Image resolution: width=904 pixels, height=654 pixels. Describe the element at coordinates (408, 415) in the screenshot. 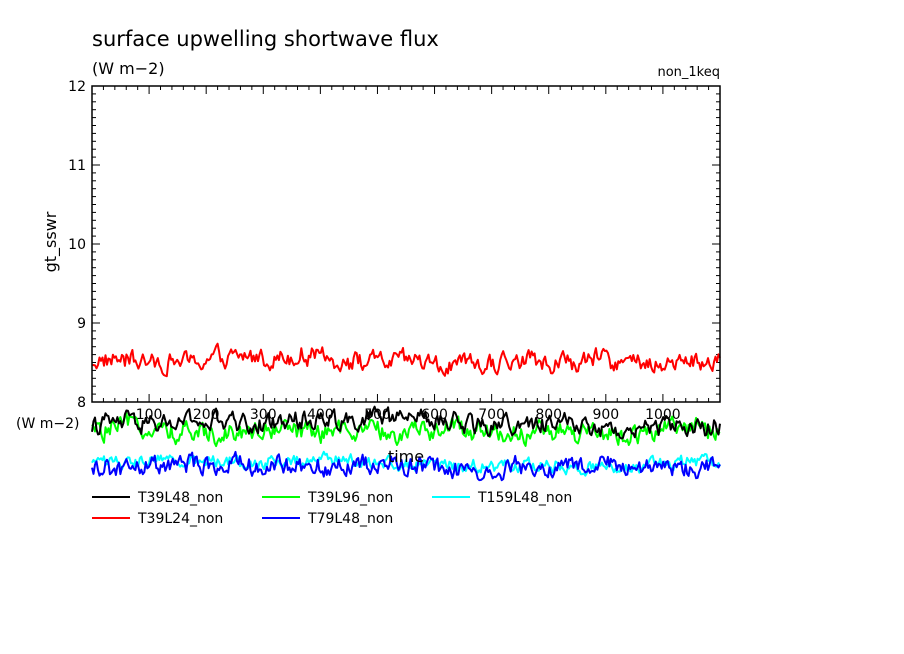

I see `x-tick-labels: 100 200 300 400 500 600 700 800 900 1000` at that location.